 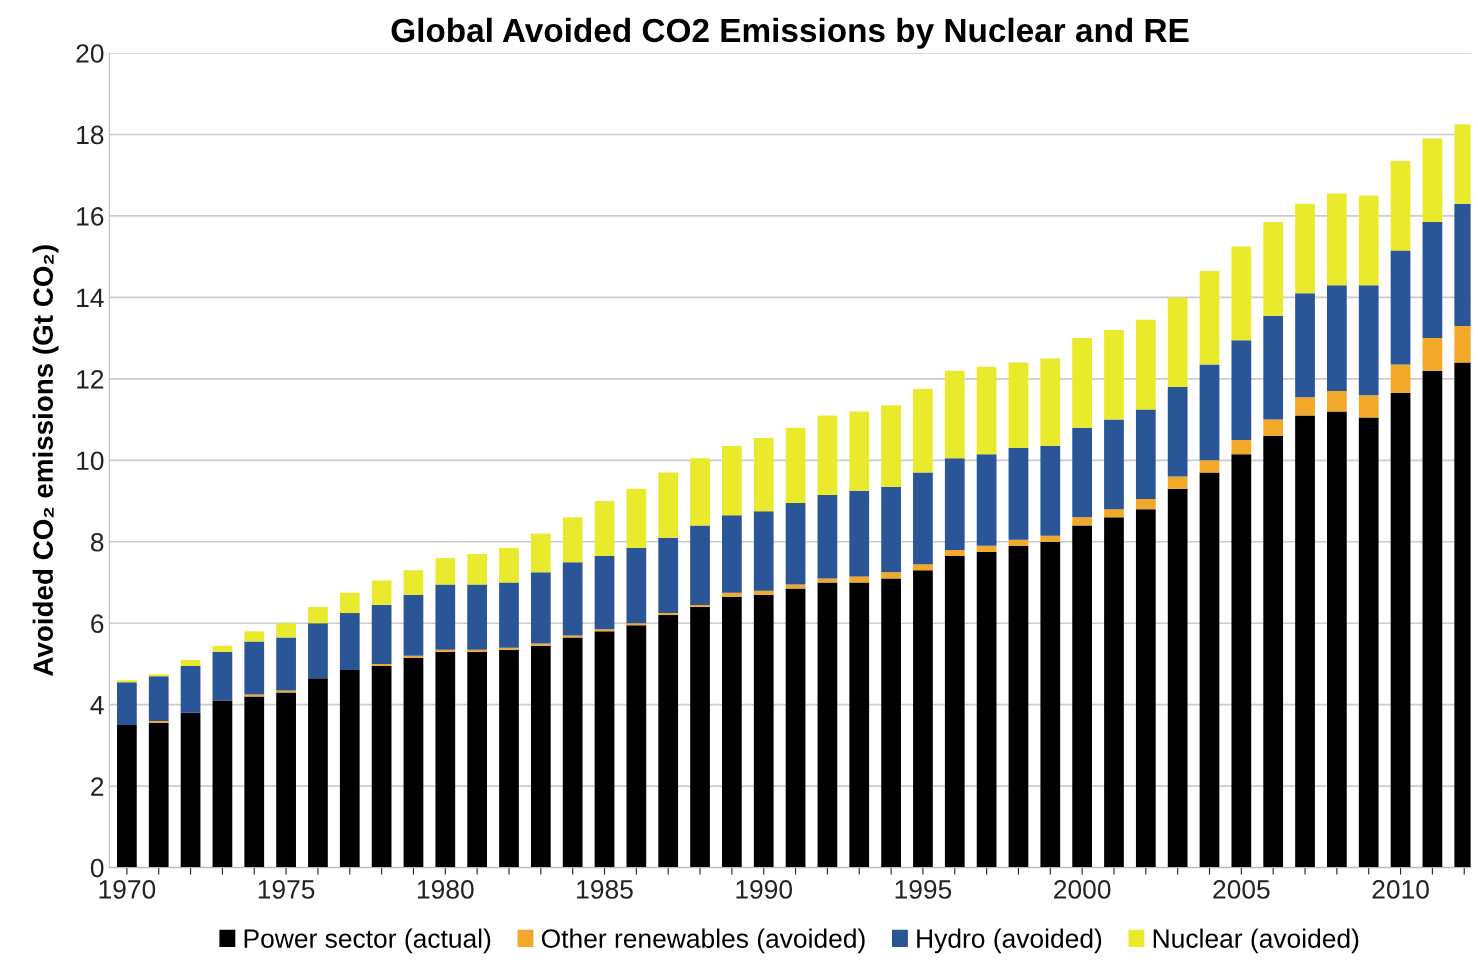 What do you see at coordinates (97, 624) in the screenshot?
I see `y-tick-label: 6` at bounding box center [97, 624].